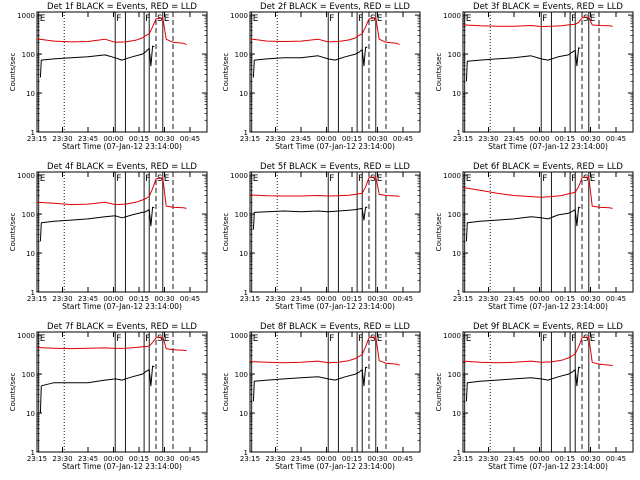  I want to click on chart-title: Det 3f BLACK = Events, RED = LLD, so click(548, 7).